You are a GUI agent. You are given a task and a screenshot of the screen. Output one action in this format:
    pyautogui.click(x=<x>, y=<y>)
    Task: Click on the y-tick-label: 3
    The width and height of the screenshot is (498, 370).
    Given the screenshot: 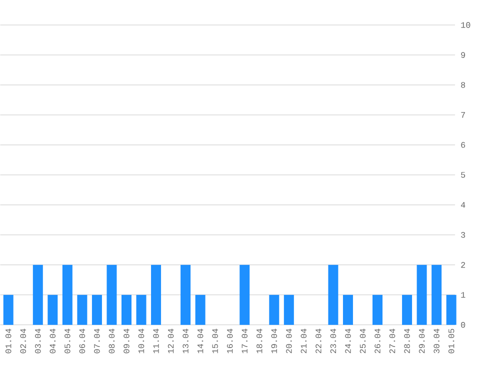 What is the action you would take?
    pyautogui.click(x=463, y=235)
    